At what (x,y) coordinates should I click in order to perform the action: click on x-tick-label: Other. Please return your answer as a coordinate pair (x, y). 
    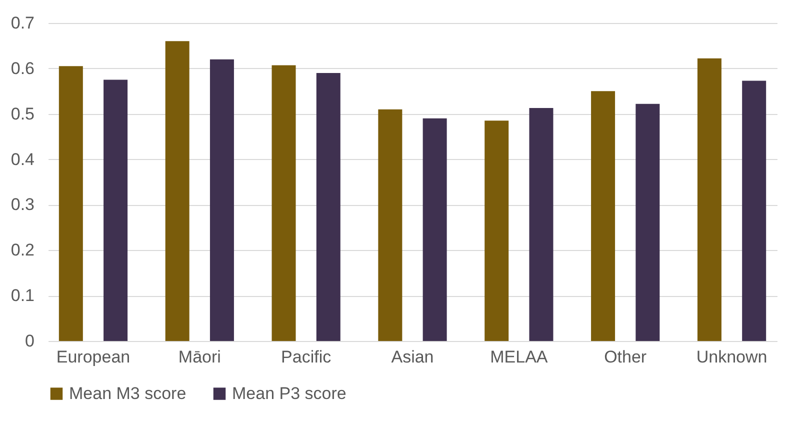
    Looking at the image, I should click on (625, 357).